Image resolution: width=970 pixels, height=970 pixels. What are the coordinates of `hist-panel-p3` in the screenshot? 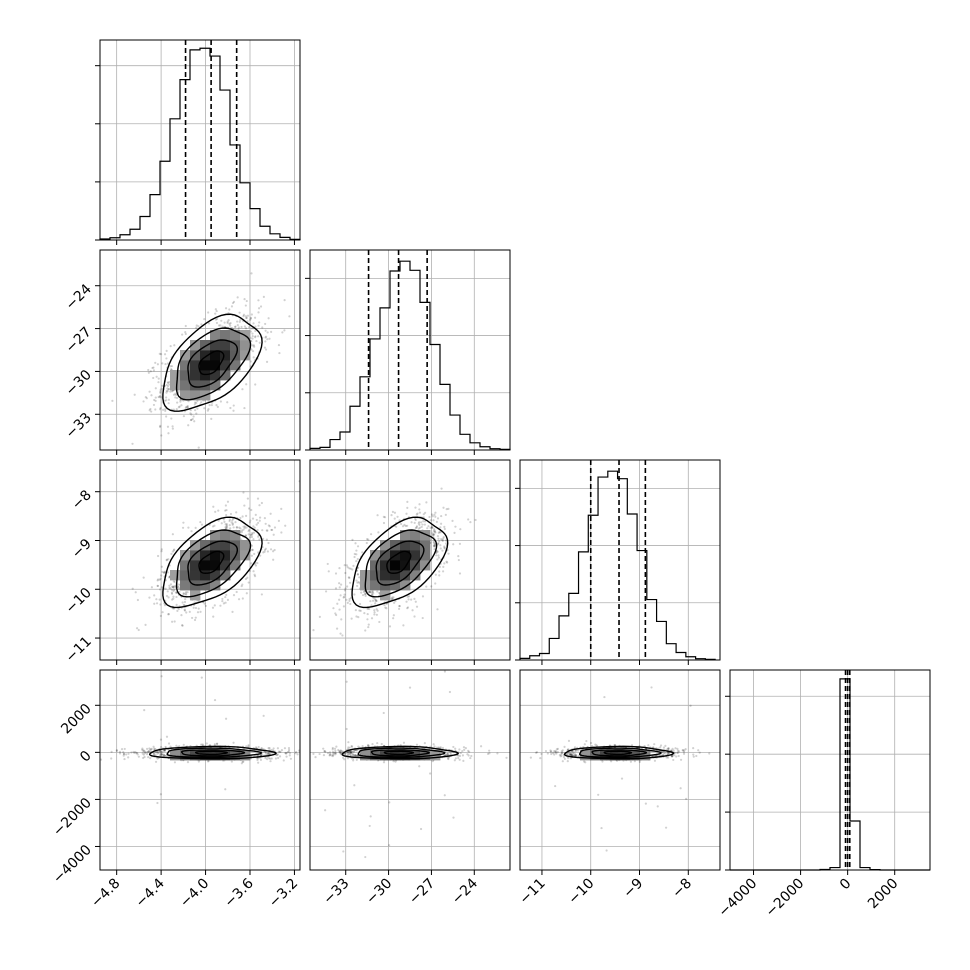 It's located at (828, 770).